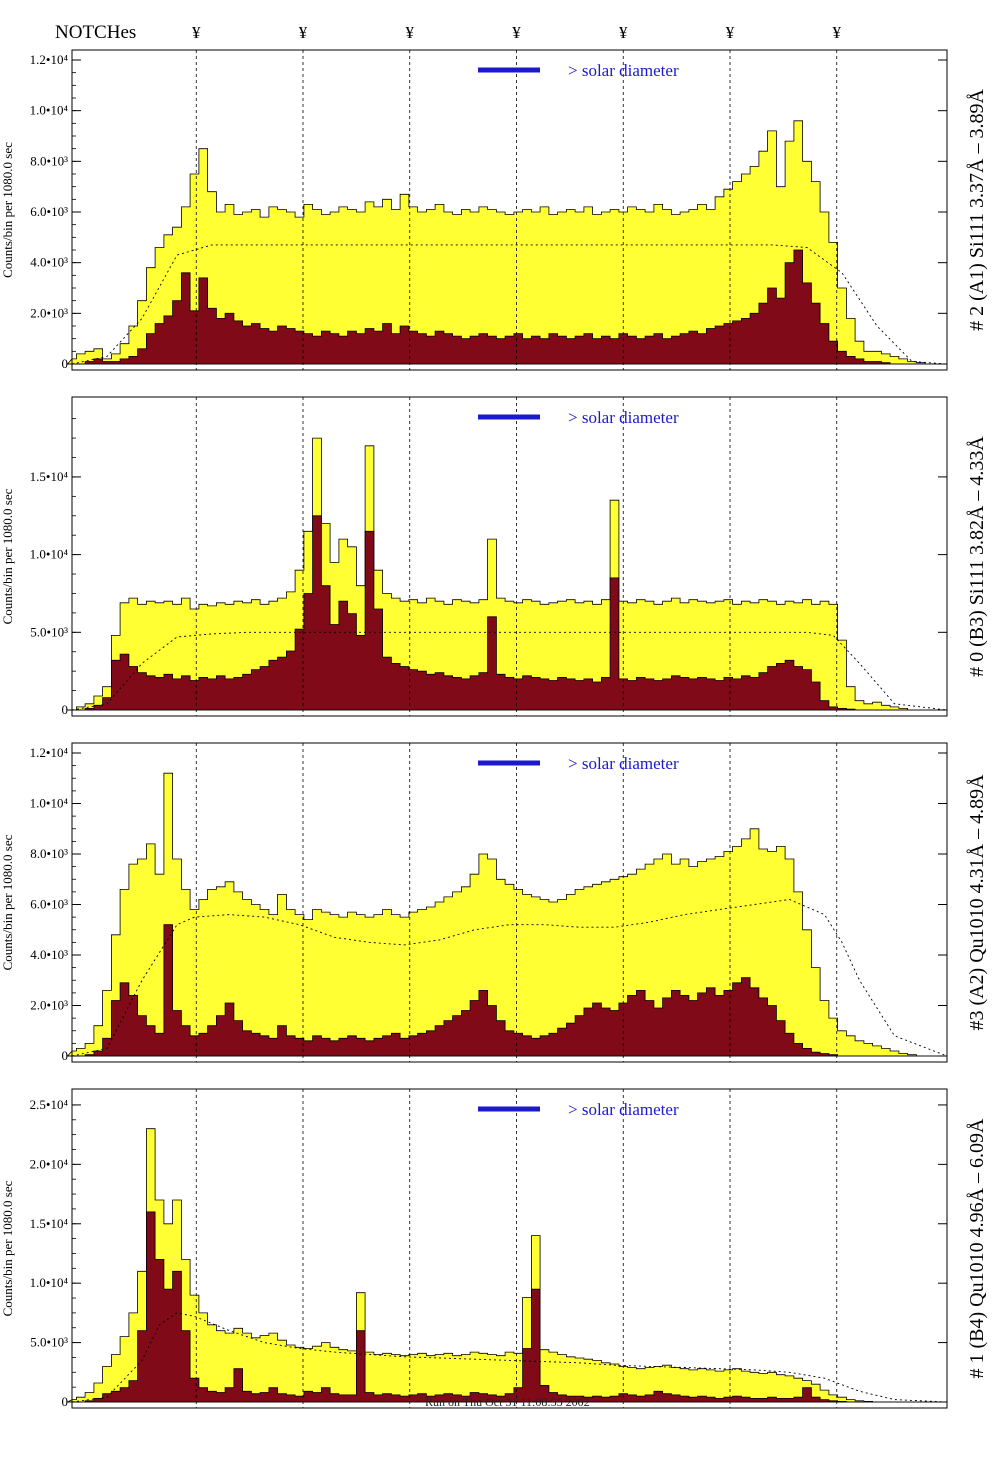  Describe the element at coordinates (506, 242) in the screenshot. I see `total-counts-histogram` at that location.